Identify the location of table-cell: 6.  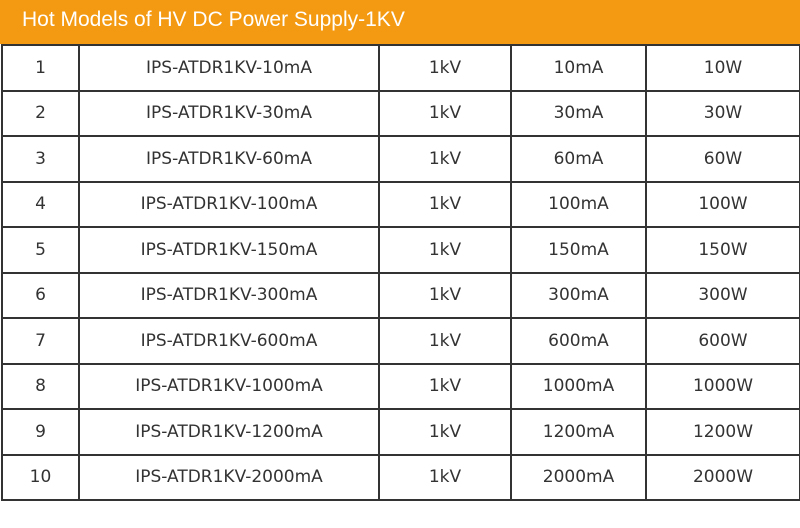
(40, 295).